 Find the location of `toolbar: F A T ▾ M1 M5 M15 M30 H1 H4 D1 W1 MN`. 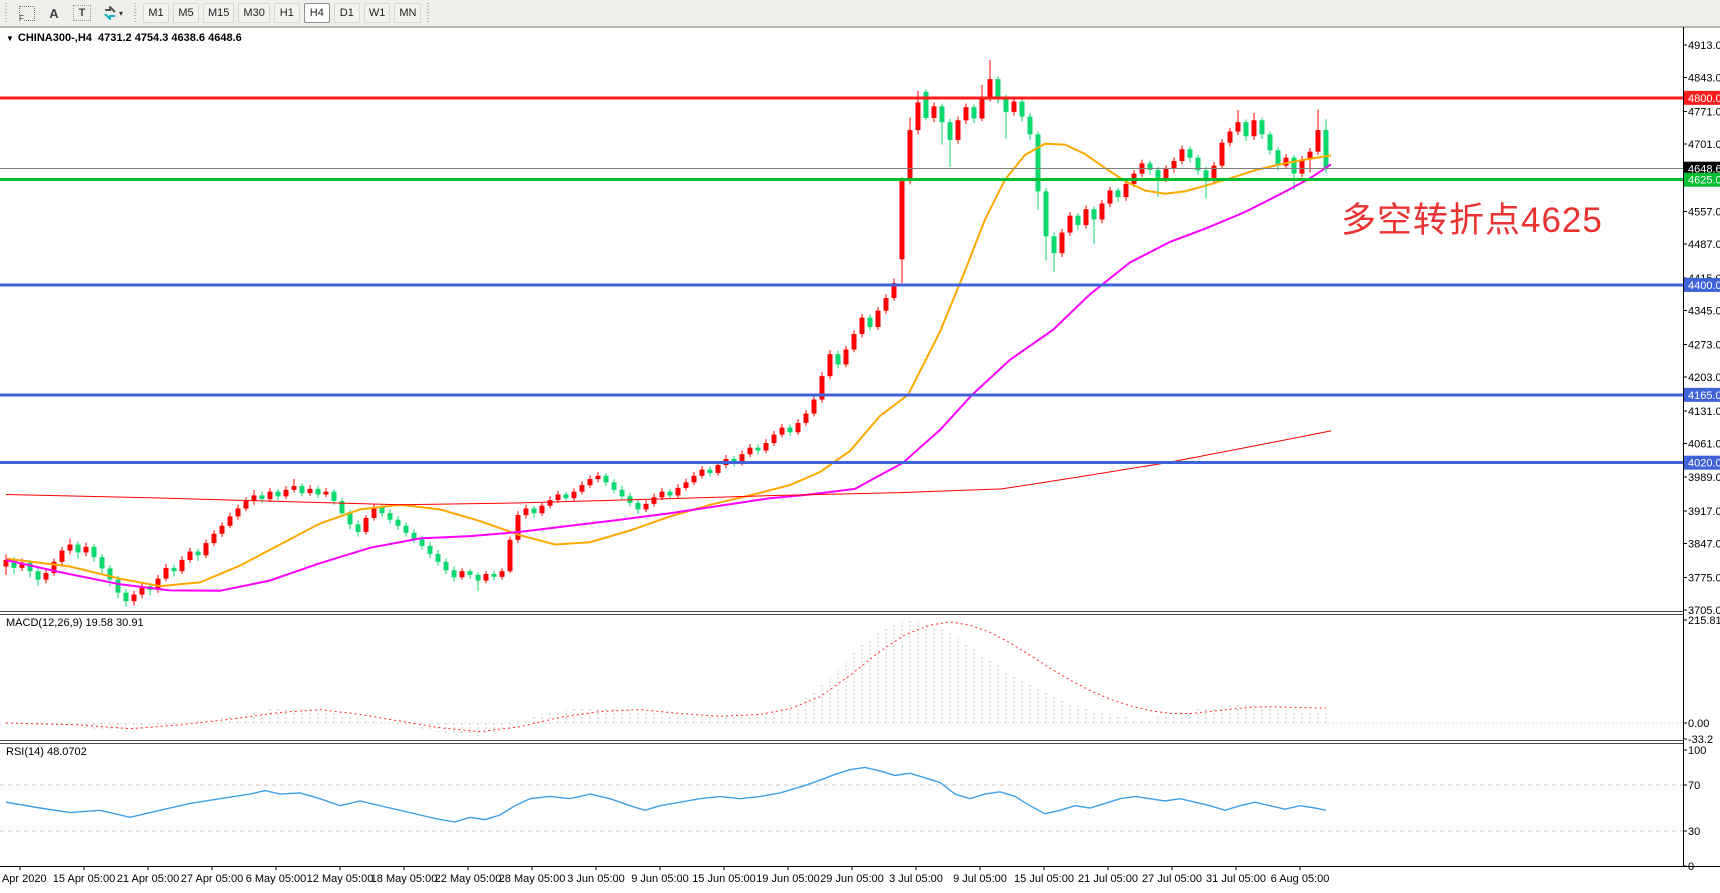

toolbar: F A T ▾ M1 M5 M15 M30 H1 H4 D1 W1 MN is located at coordinates (860, 13).